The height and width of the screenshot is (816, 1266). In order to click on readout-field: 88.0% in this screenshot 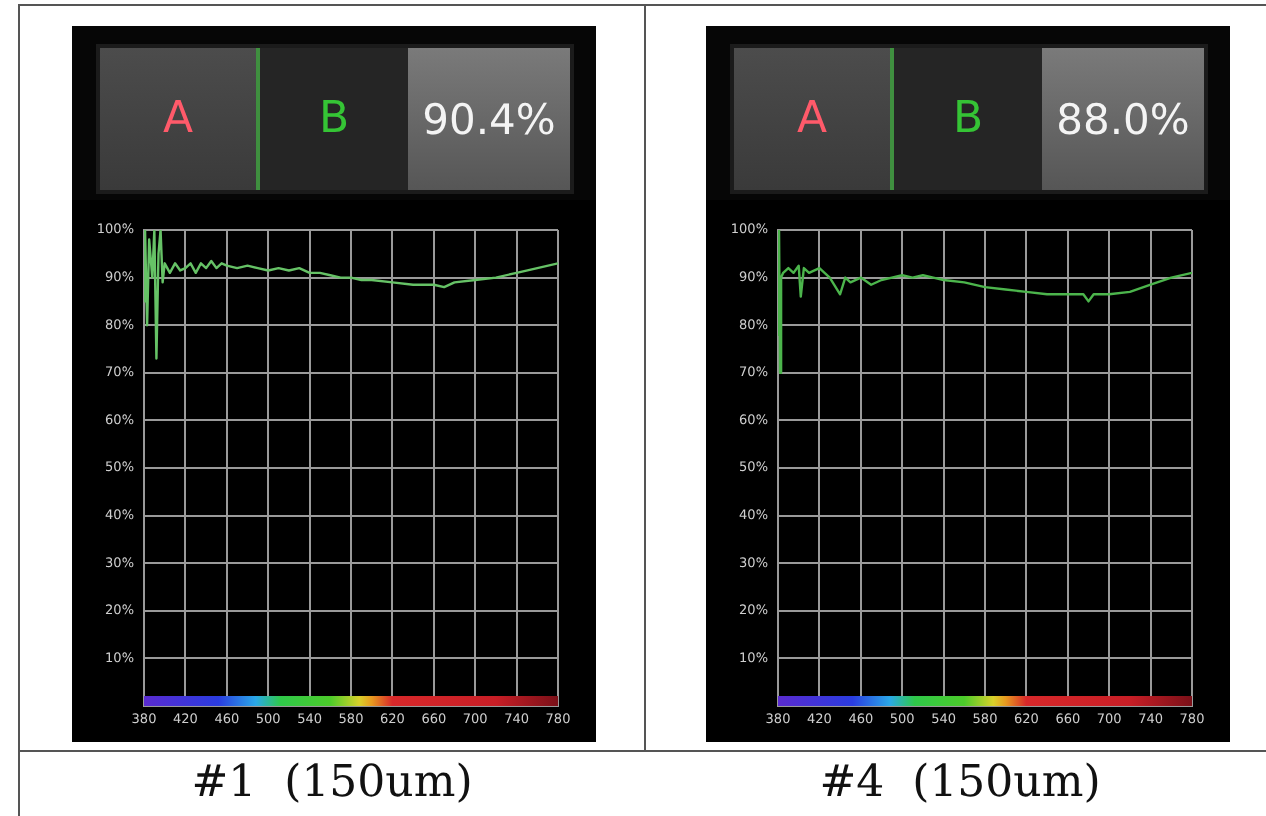, I will do `click(1123, 119)`.